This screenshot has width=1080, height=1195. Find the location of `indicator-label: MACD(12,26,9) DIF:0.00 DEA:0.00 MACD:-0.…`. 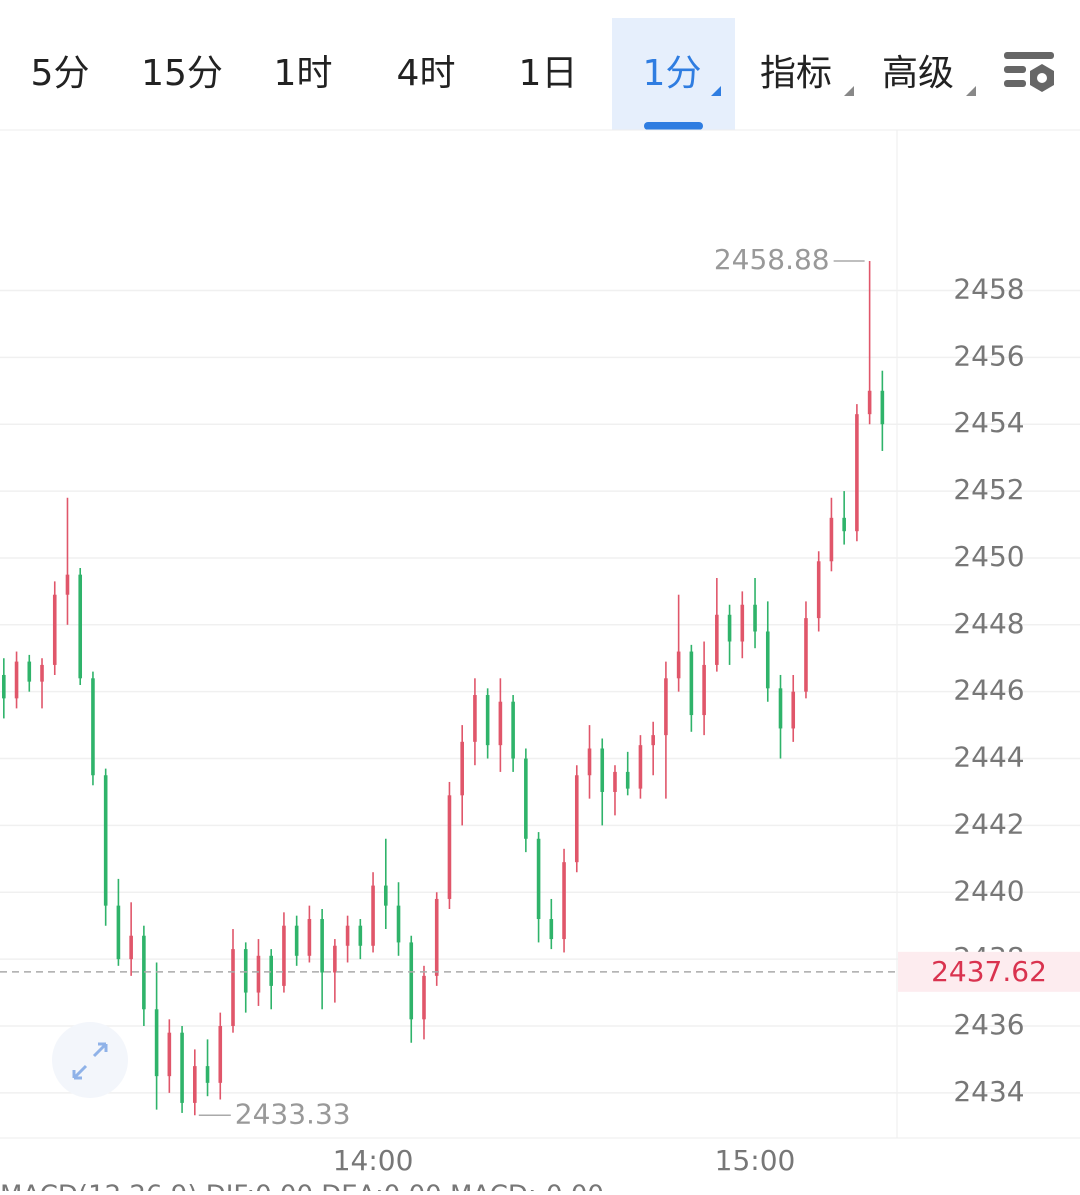

indicator-label: MACD(12,26,9) DIF:0.00 DEA:0.00 MACD:-0.… is located at coordinates (302, 1186).